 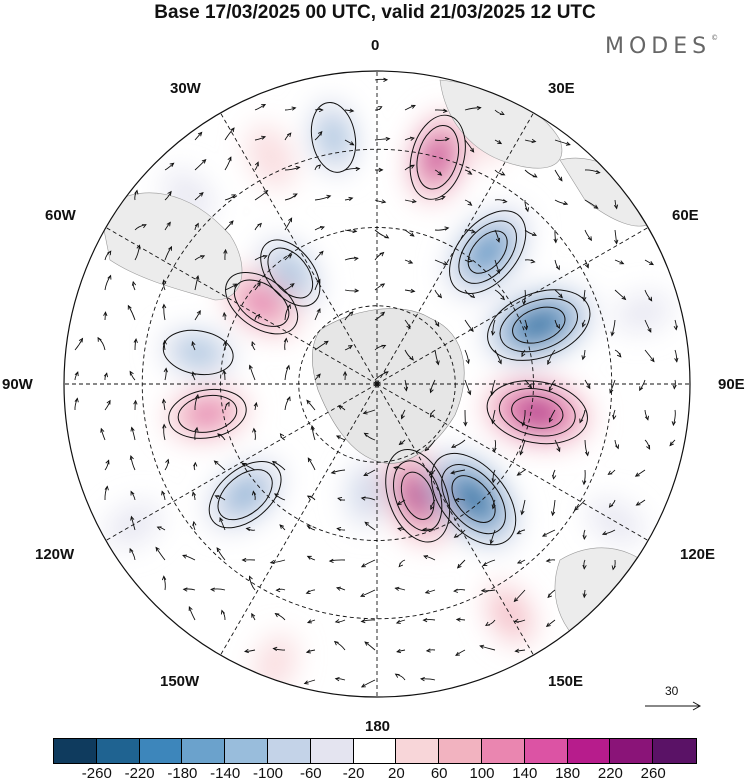 What do you see at coordinates (96, 773) in the screenshot?
I see `colorbar-tick-label: -260` at bounding box center [96, 773].